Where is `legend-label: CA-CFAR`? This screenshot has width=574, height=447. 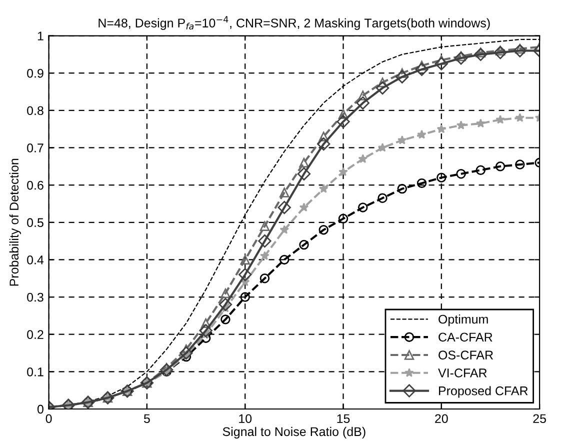 legend-label: CA-CFAR is located at coordinates (465, 337).